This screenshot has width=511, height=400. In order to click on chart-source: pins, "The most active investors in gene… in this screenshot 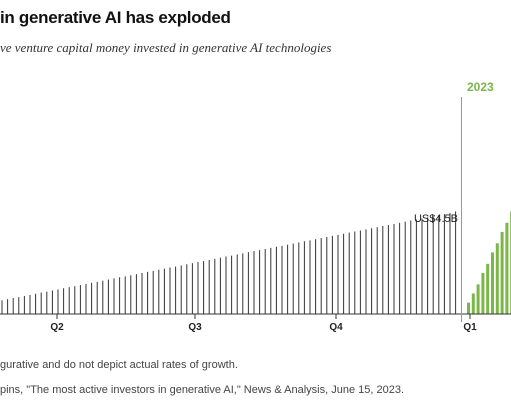, I will do `click(202, 390)`.